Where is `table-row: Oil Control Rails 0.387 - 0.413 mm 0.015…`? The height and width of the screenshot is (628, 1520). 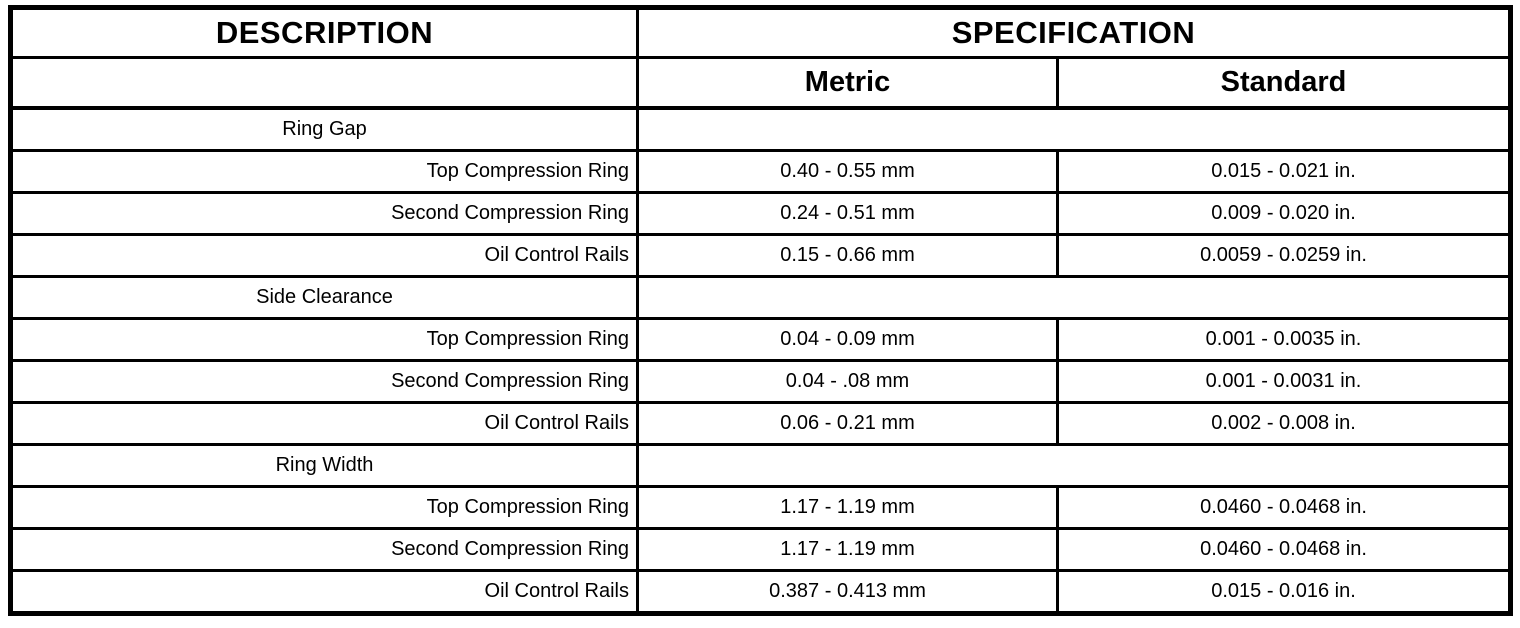 table-row: Oil Control Rails 0.387 - 0.413 mm 0.015… is located at coordinates (761, 592).